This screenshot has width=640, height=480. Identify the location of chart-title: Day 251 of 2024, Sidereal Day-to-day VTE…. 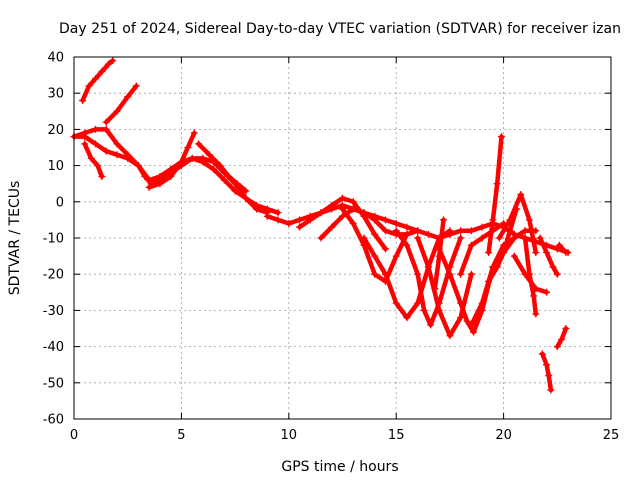
(340, 29).